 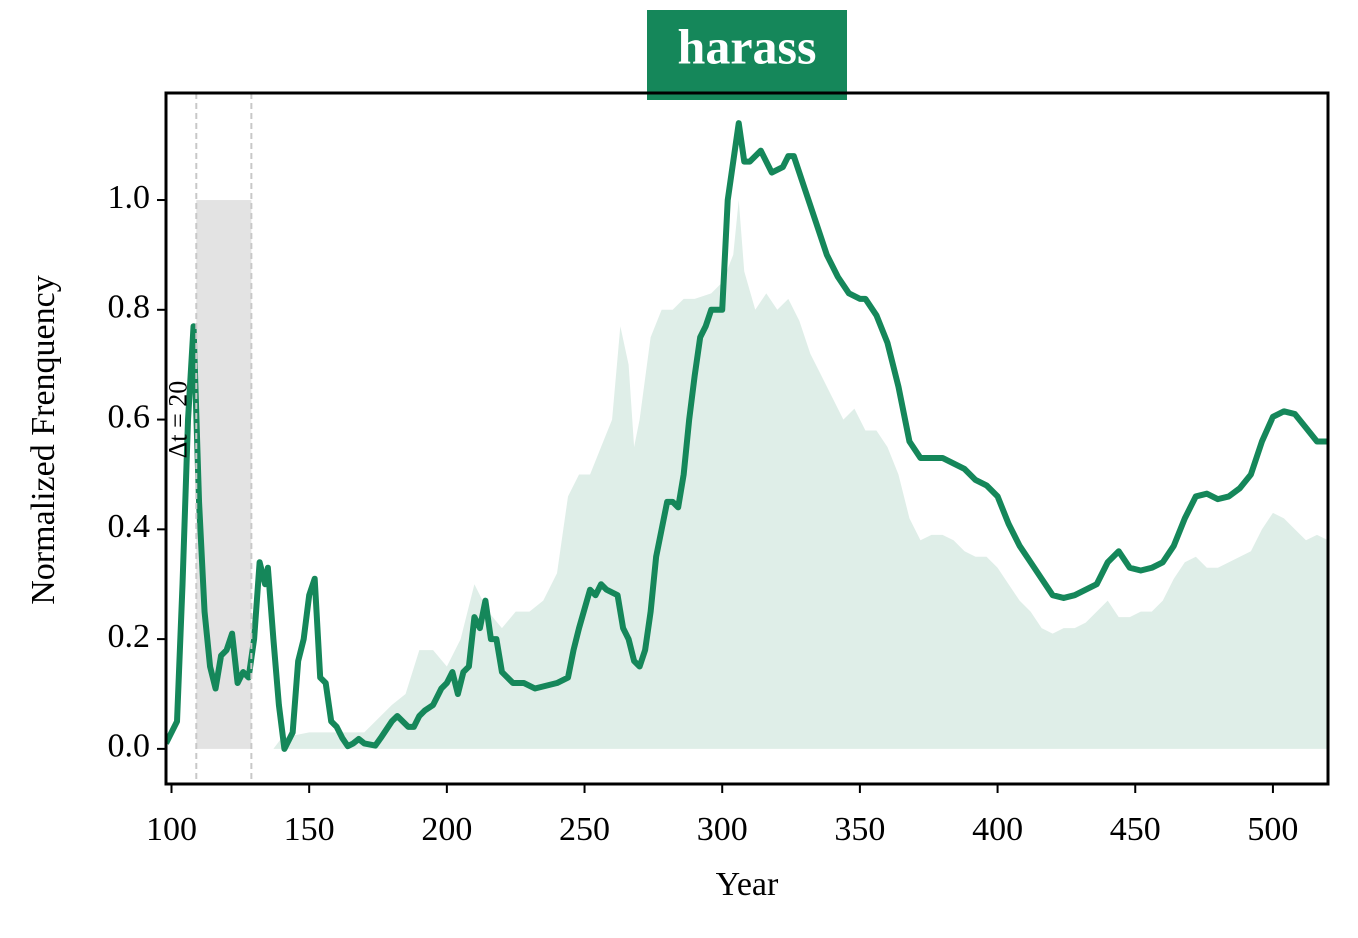 What do you see at coordinates (43, 440) in the screenshot?
I see `y-axis-label: Normalized Frenquency` at bounding box center [43, 440].